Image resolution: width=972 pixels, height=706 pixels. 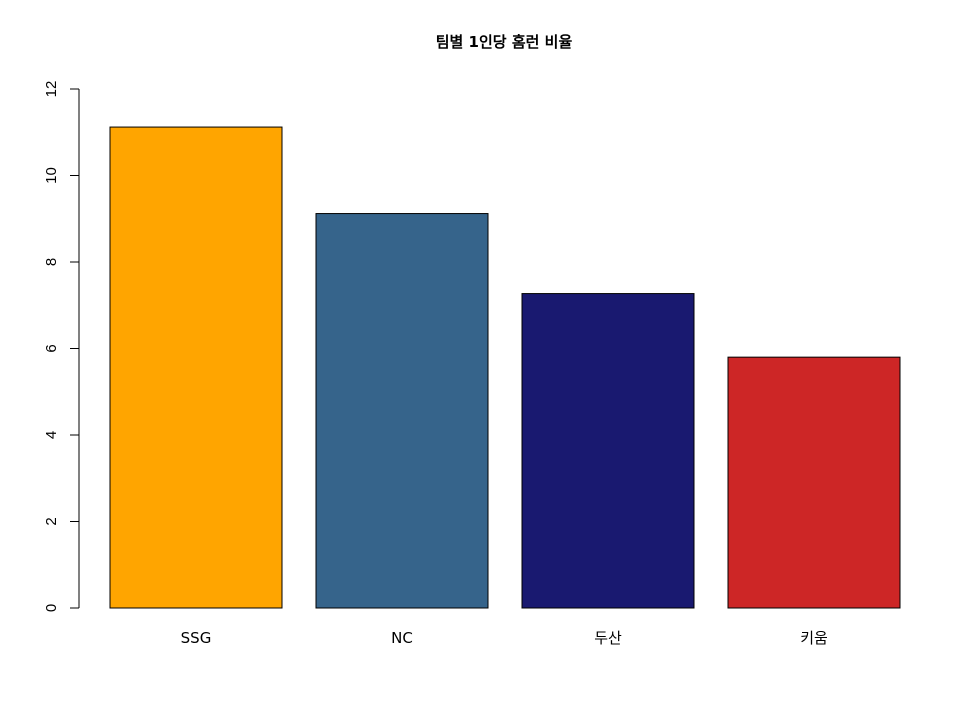 I want to click on y-tick-label: 2, so click(x=51, y=521).